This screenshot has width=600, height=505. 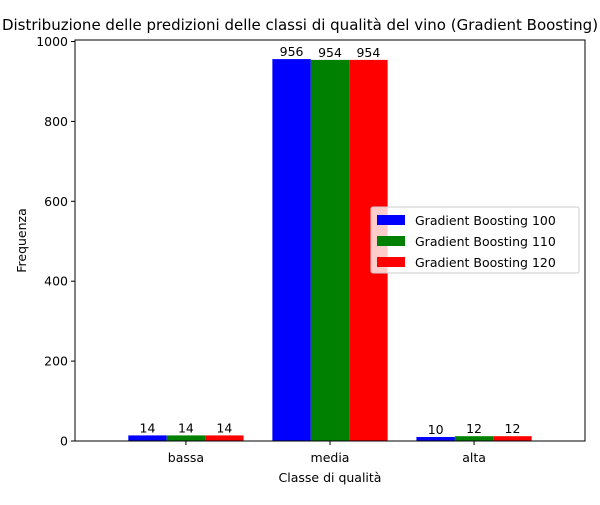 What do you see at coordinates (485, 241) in the screenshot?
I see `legend-label: Gradient Boosting 110` at bounding box center [485, 241].